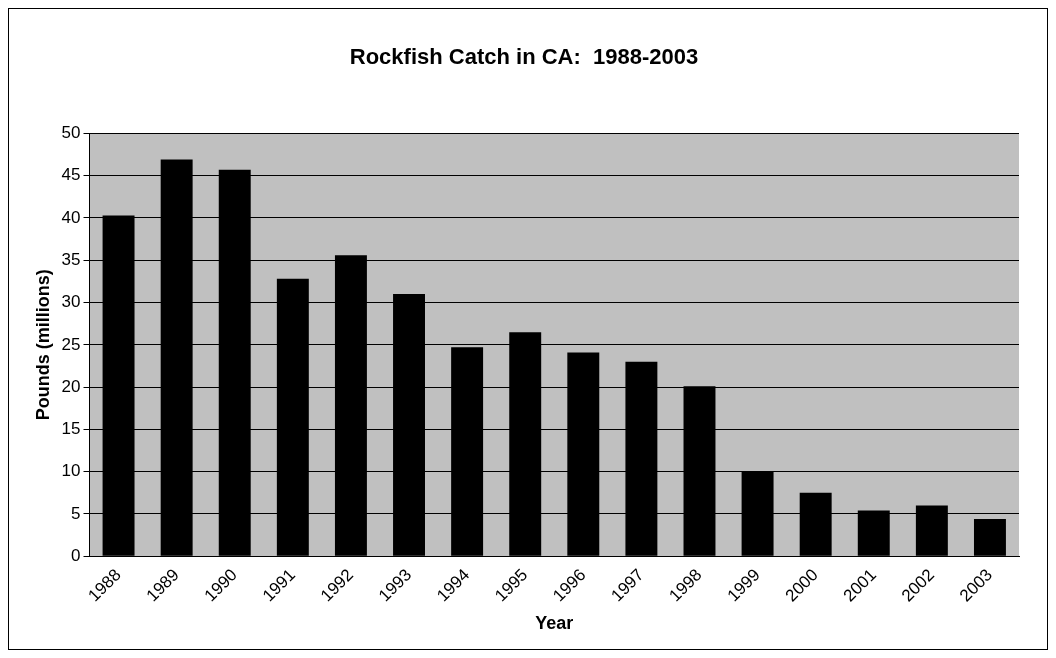 The width and height of the screenshot is (1056, 658). What do you see at coordinates (989, 537) in the screenshot?
I see `bar` at bounding box center [989, 537].